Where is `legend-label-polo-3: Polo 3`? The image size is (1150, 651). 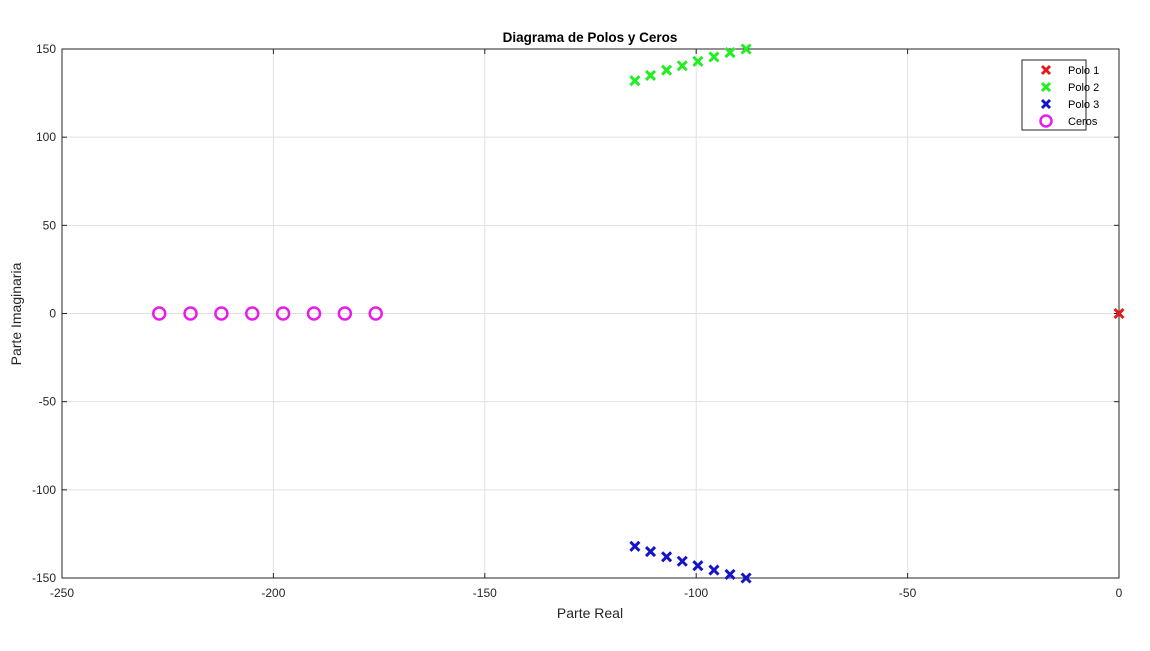 legend-label-polo-3: Polo 3 is located at coordinates (1083, 105).